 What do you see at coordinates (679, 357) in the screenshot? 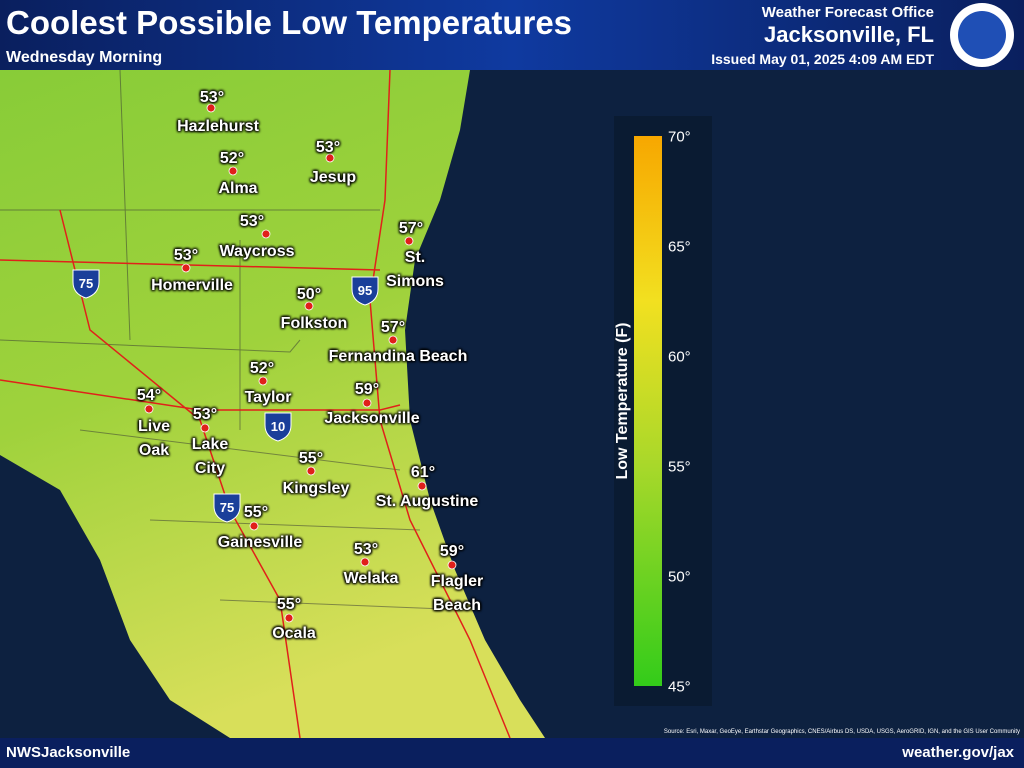
I see `legend-tick: 60°` at bounding box center [679, 357].